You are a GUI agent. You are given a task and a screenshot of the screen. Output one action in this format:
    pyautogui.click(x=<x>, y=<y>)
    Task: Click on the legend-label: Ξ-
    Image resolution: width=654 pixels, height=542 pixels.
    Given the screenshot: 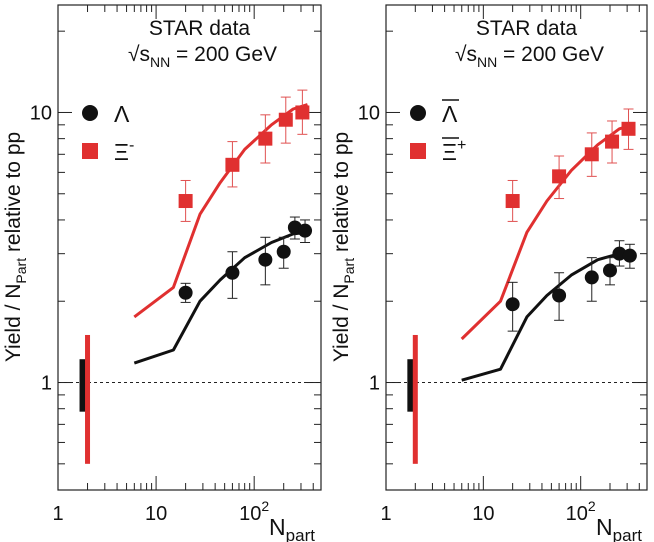 What is the action you would take?
    pyautogui.click(x=124, y=151)
    